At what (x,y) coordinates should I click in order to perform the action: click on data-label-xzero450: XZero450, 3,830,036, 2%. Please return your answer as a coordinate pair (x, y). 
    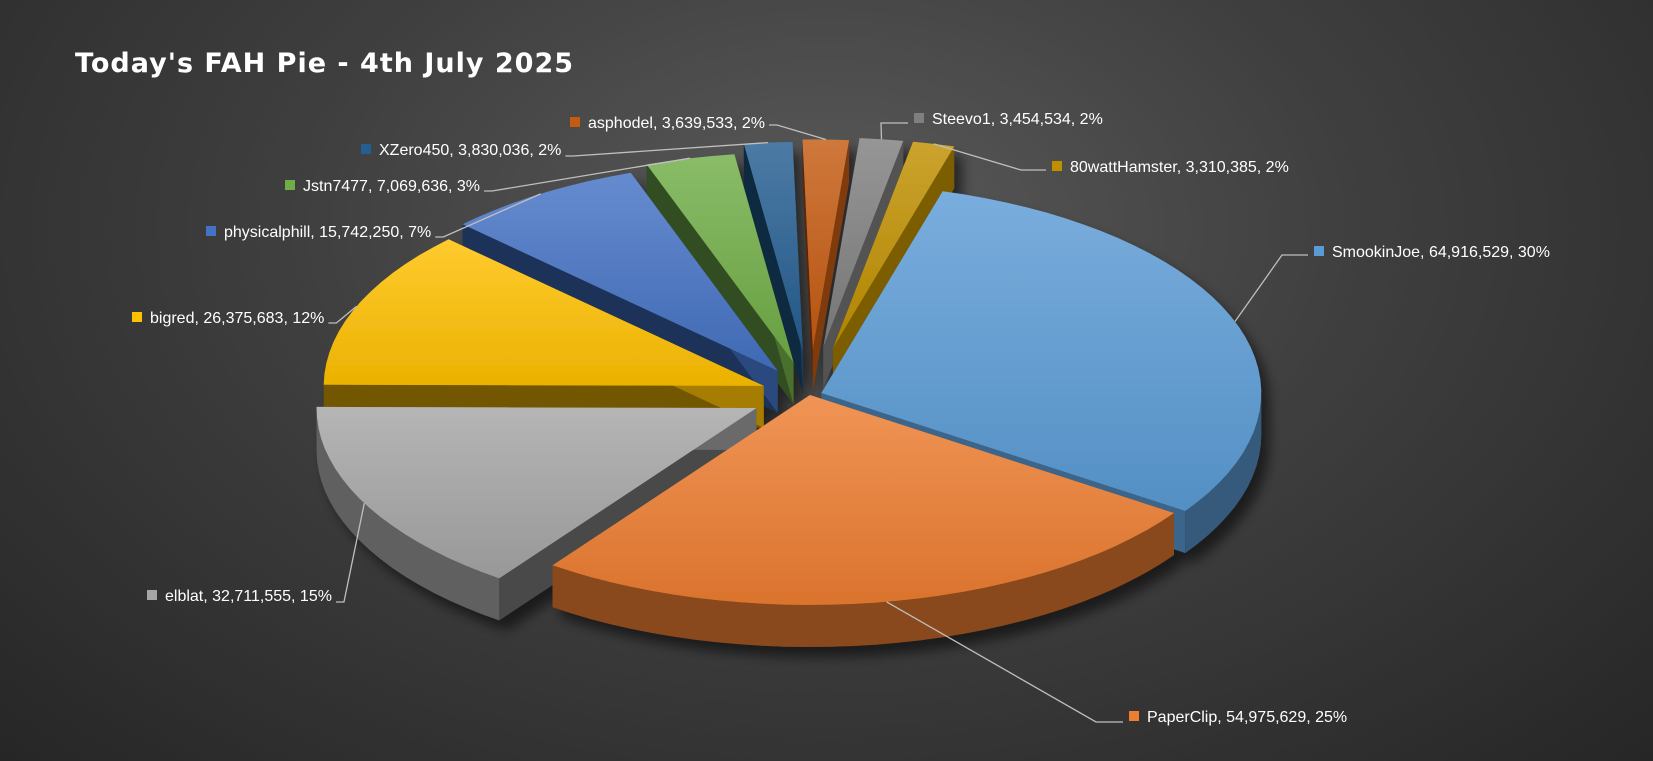
    Looking at the image, I should click on (470, 150).